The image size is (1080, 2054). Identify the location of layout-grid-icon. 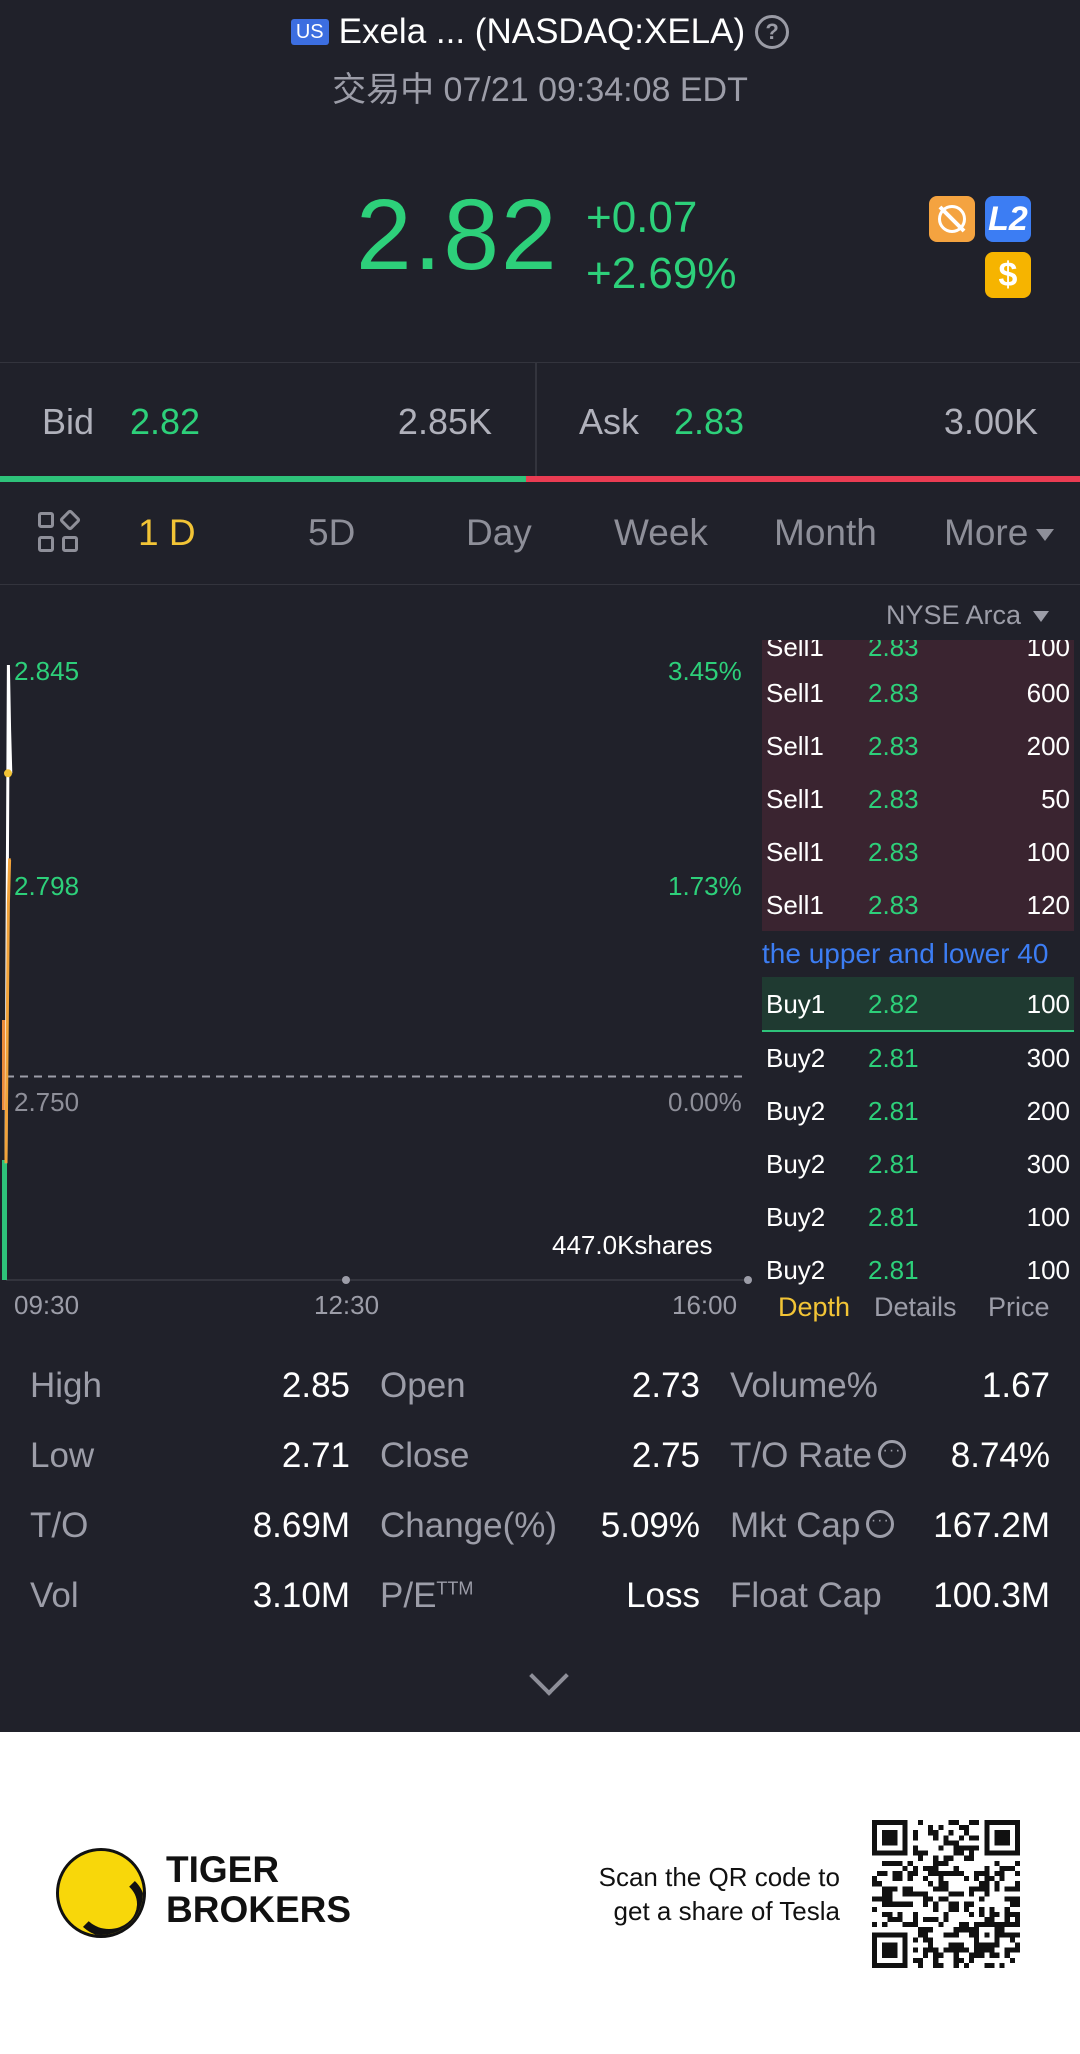
(60, 532).